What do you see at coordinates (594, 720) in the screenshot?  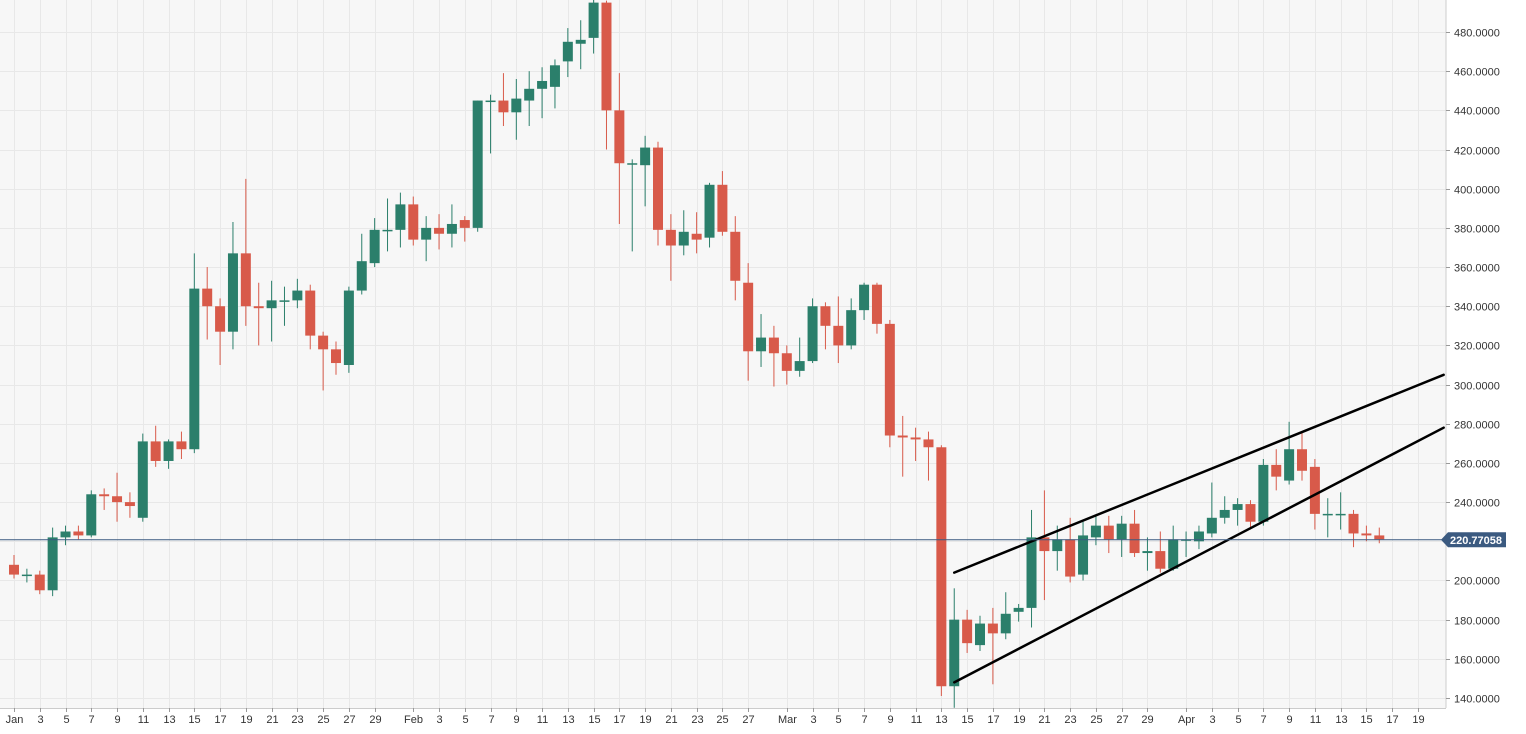 I see `x-tick-label: 15` at bounding box center [594, 720].